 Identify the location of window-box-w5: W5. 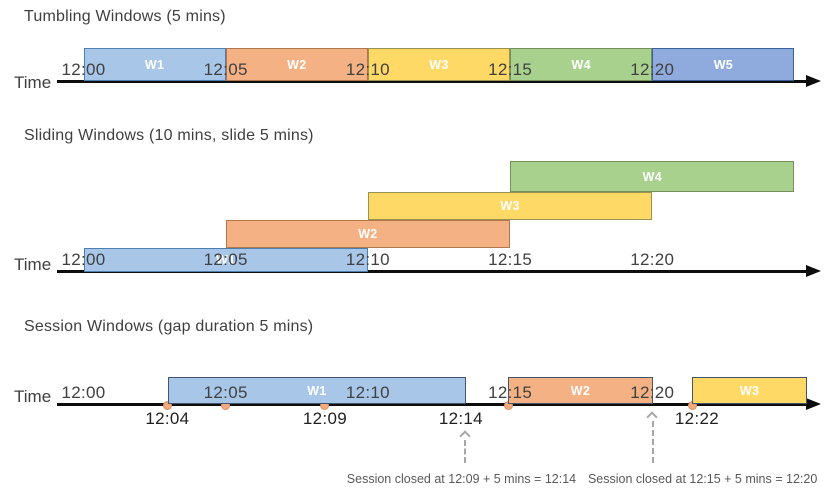
(723, 64).